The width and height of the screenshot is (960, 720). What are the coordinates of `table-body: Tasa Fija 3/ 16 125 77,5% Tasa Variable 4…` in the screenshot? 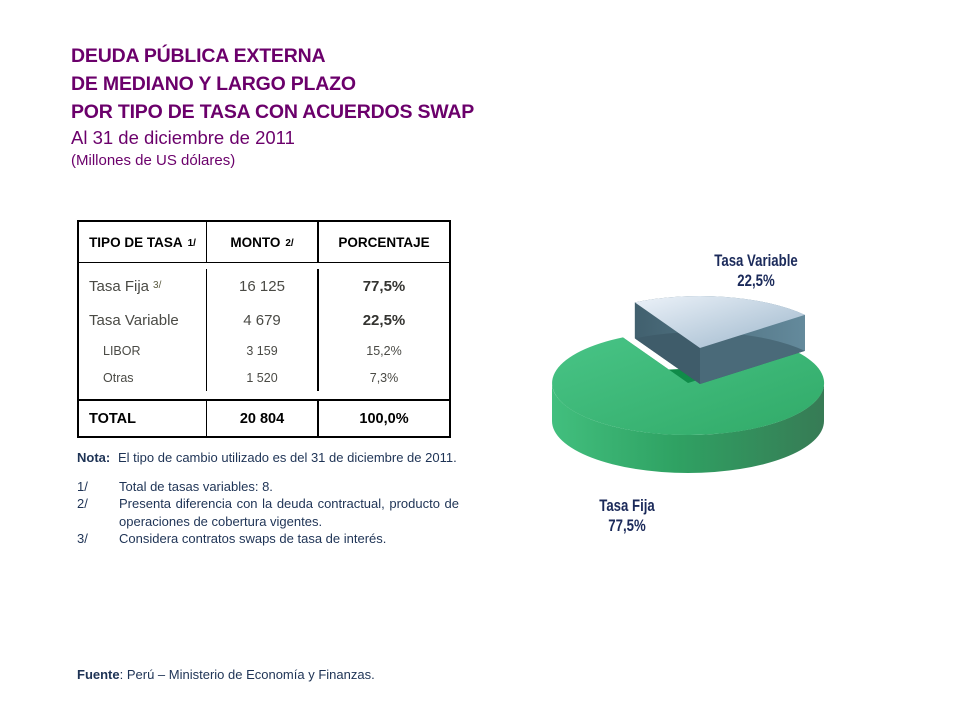 It's located at (264, 331).